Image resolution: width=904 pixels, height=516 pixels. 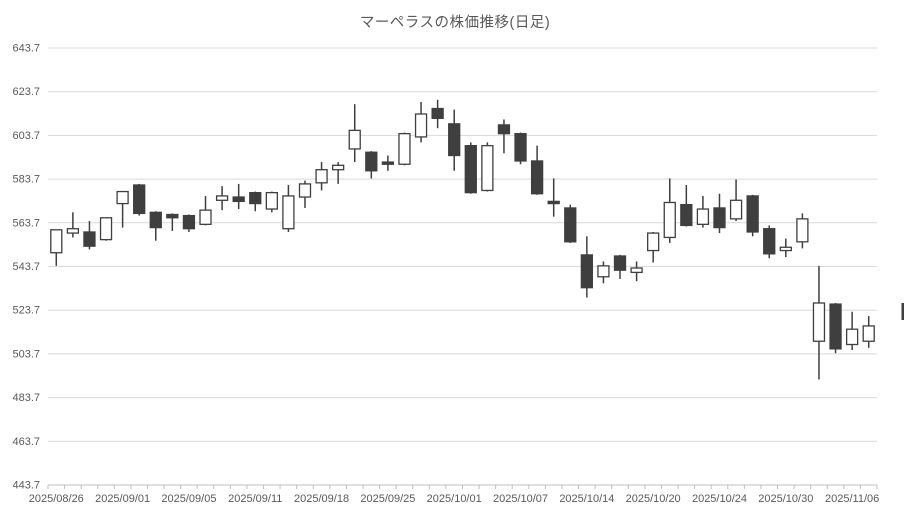 What do you see at coordinates (56, 499) in the screenshot?
I see `x-axis-tick-label: 2025/08/26` at bounding box center [56, 499].